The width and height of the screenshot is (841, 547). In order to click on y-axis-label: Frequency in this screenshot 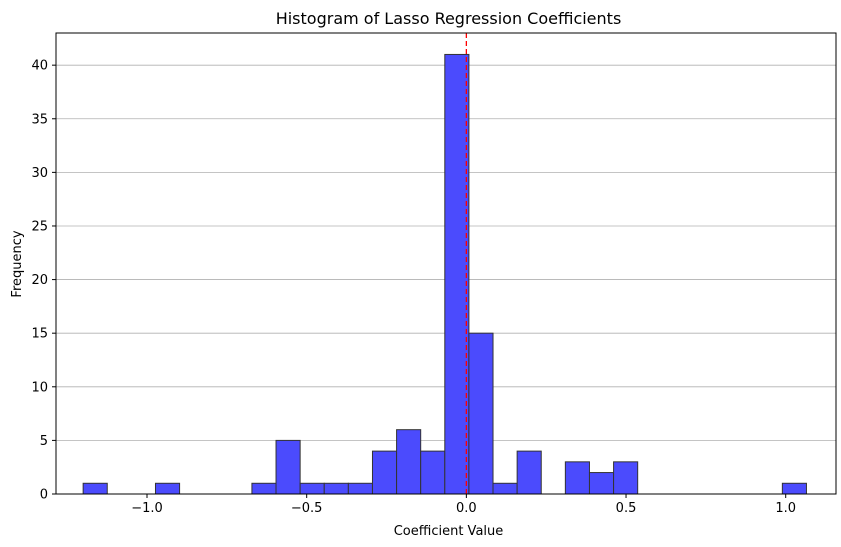, I will do `click(17, 263)`.